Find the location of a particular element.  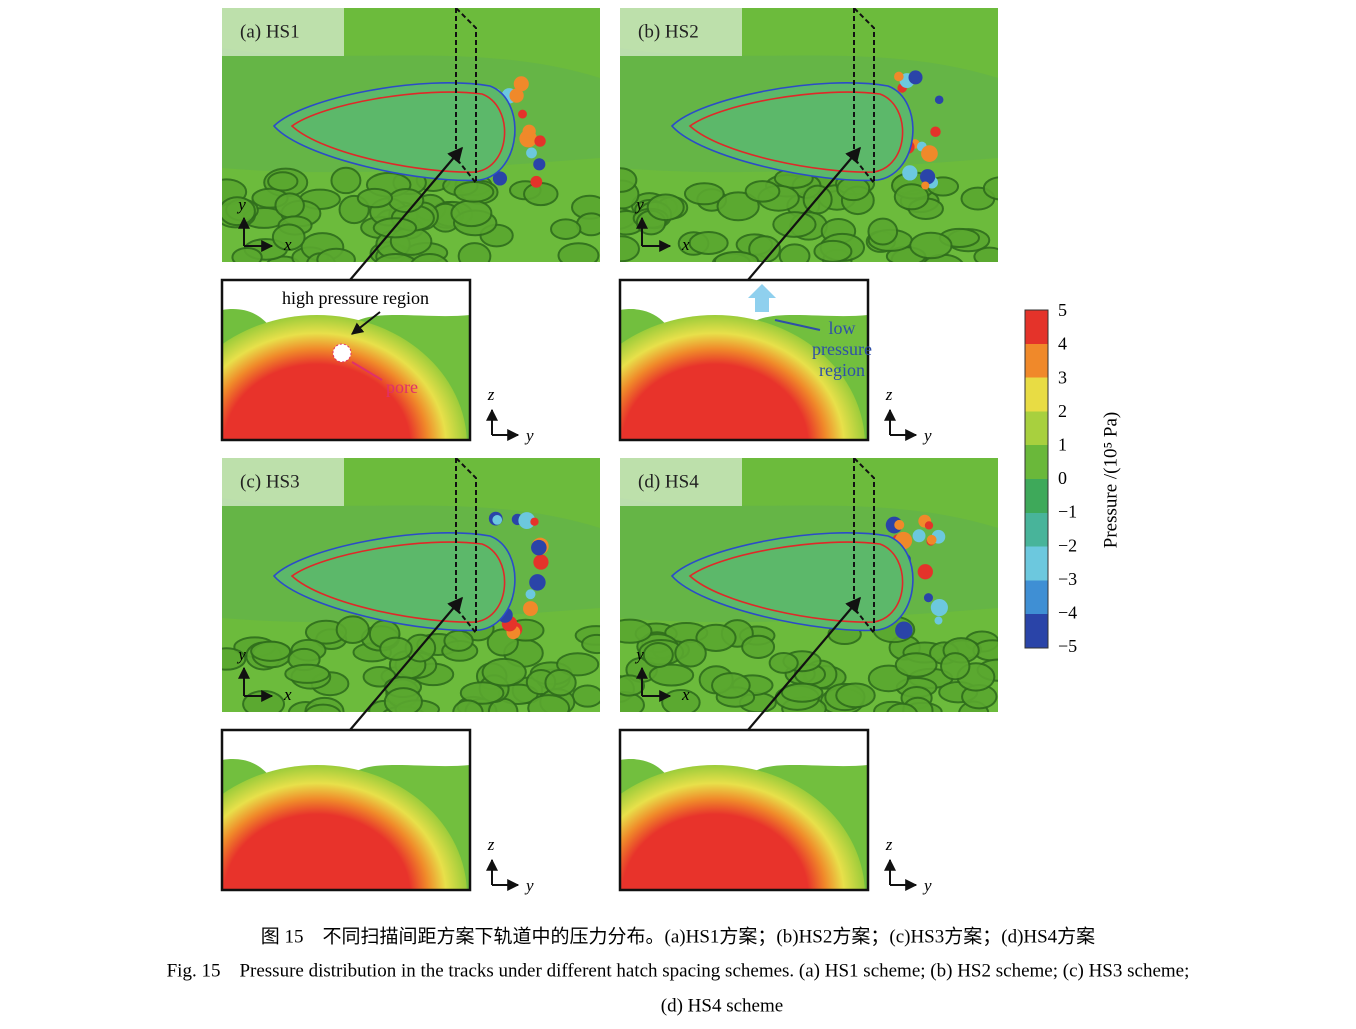

caption-en: (d) HS4 scheme is located at coordinates (722, 1005).